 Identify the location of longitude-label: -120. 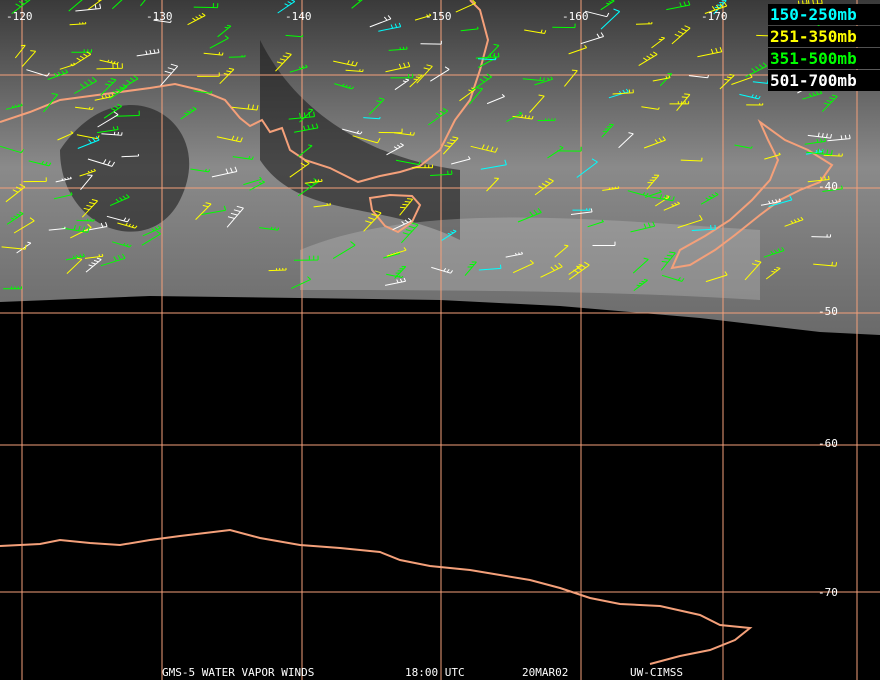
(19, 16).